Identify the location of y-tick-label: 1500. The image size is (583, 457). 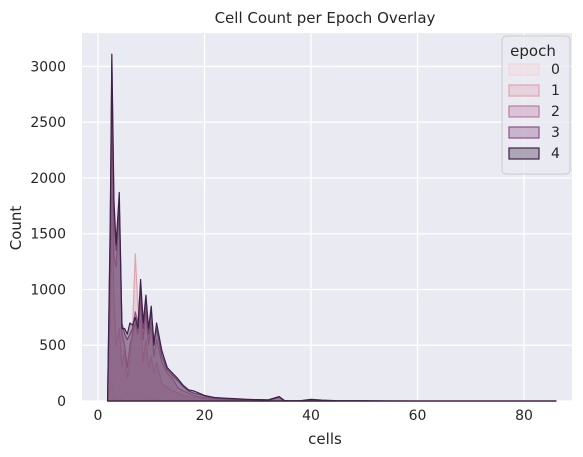
(48, 235).